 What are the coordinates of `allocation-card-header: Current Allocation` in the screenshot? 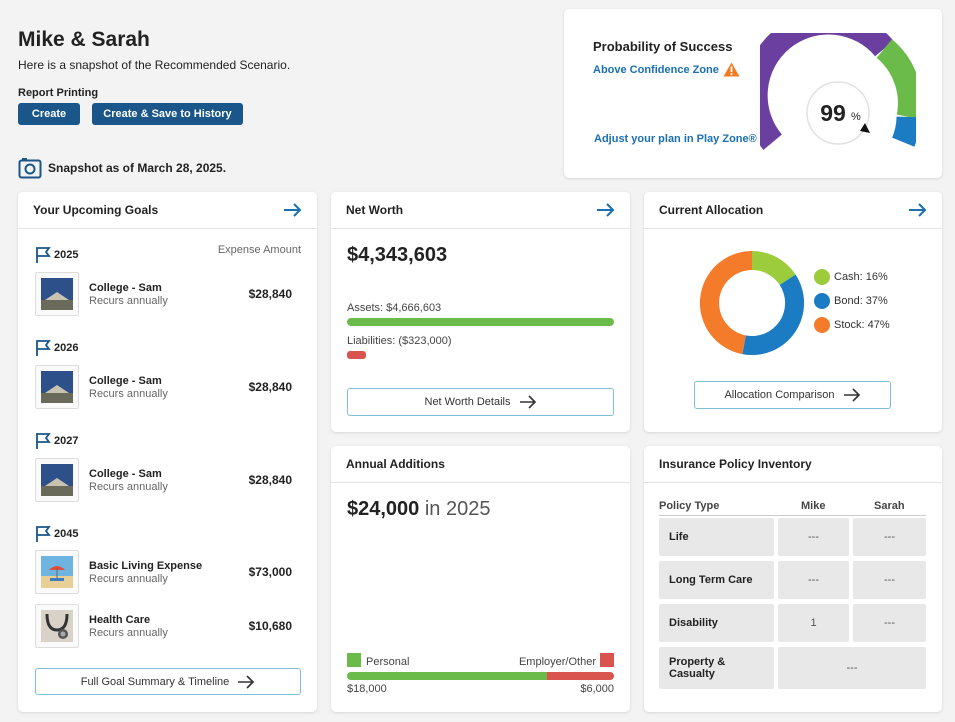 It's located at (793, 210).